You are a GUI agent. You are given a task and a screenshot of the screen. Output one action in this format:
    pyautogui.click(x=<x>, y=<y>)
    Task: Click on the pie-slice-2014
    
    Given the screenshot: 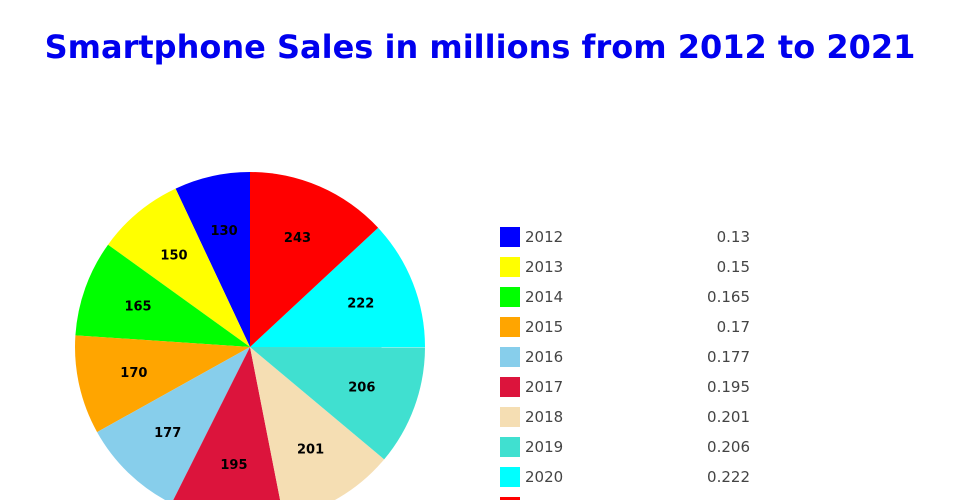 What is the action you would take?
    pyautogui.click(x=163, y=295)
    